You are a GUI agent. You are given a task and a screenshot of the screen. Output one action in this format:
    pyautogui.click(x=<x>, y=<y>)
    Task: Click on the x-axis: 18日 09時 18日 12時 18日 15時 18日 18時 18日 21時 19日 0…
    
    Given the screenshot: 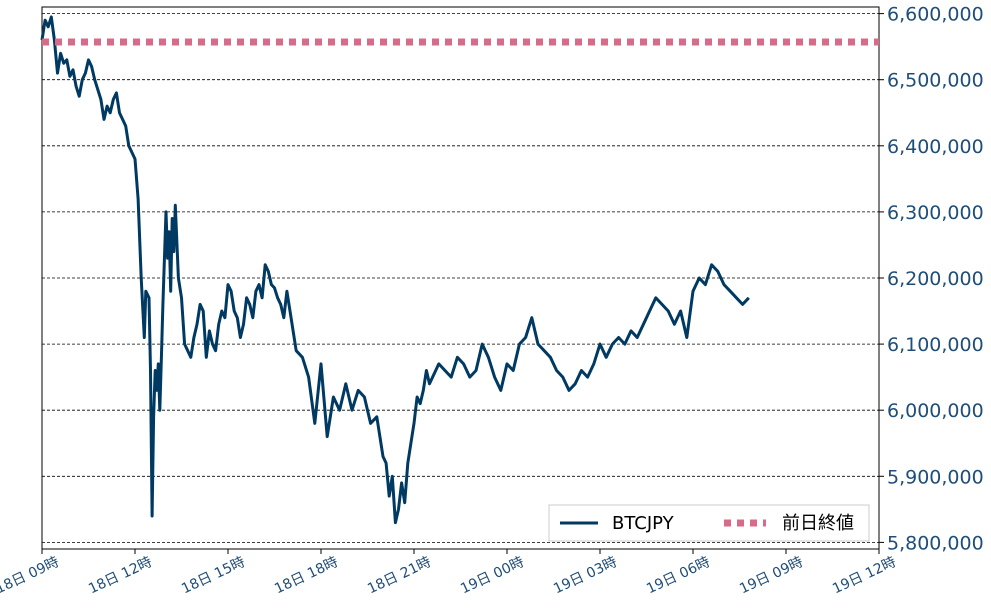 What is the action you would take?
    pyautogui.click(x=449, y=573)
    